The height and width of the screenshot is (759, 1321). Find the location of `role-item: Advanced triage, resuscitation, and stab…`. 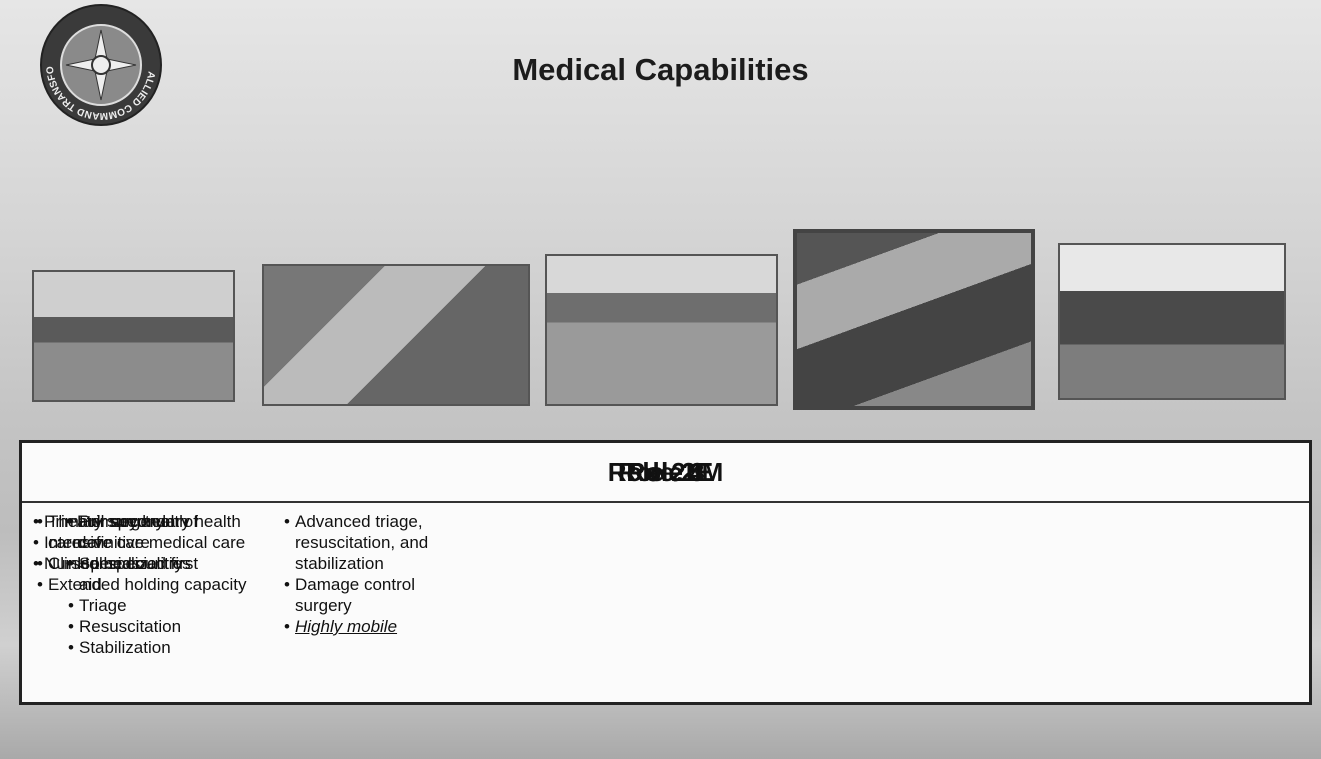

role-item: Advanced triage, resuscitation, and stab… is located at coordinates (379, 542).